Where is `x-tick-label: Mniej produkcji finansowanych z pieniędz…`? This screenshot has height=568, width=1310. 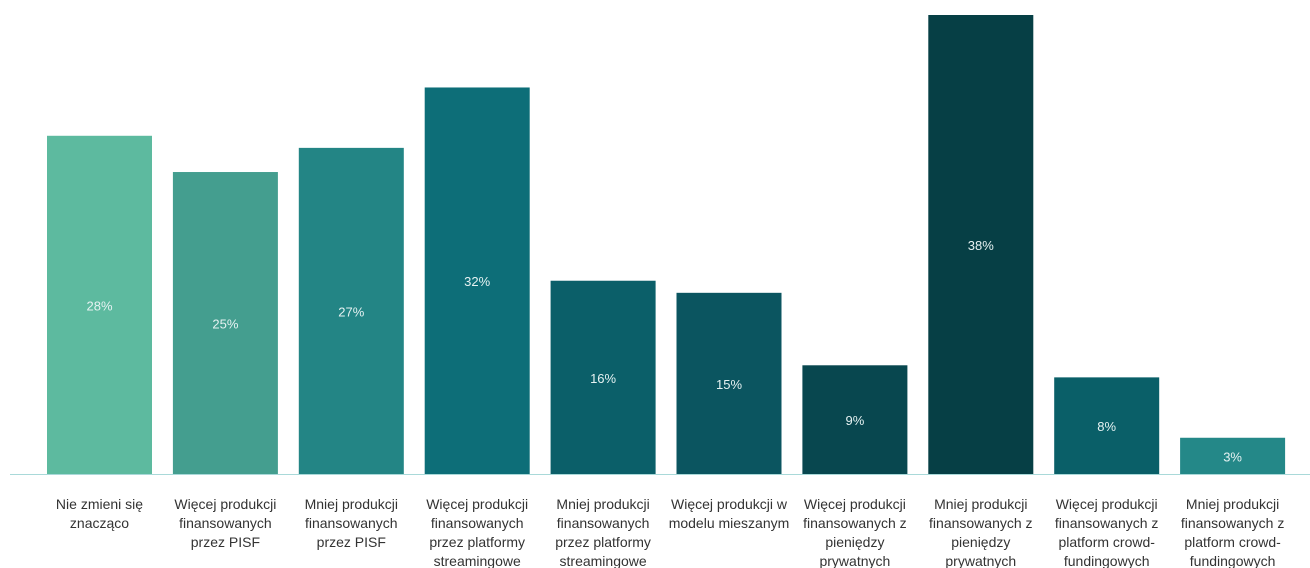 x-tick-label: Mniej produkcji finansowanych z pieniędz… is located at coordinates (981, 532).